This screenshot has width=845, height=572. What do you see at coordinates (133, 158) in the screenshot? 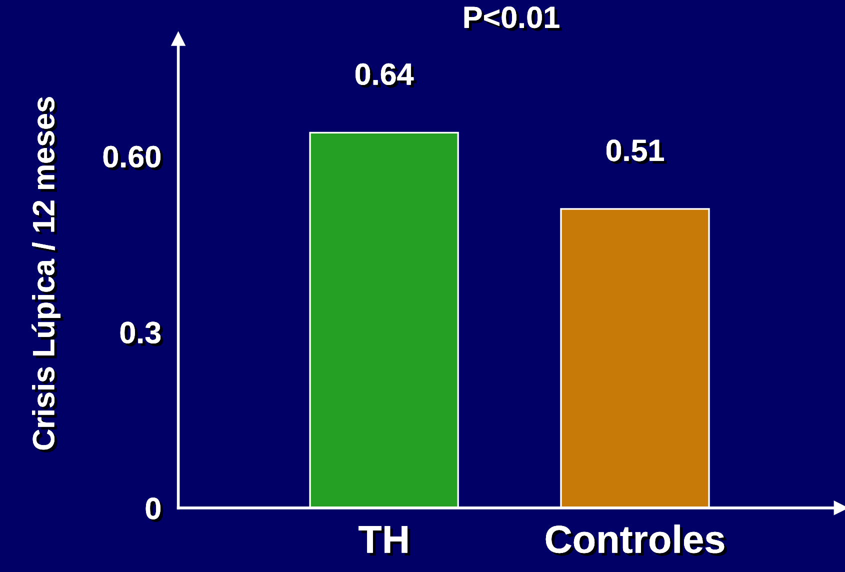
I see `y-tick-label: 0.60` at bounding box center [133, 158].